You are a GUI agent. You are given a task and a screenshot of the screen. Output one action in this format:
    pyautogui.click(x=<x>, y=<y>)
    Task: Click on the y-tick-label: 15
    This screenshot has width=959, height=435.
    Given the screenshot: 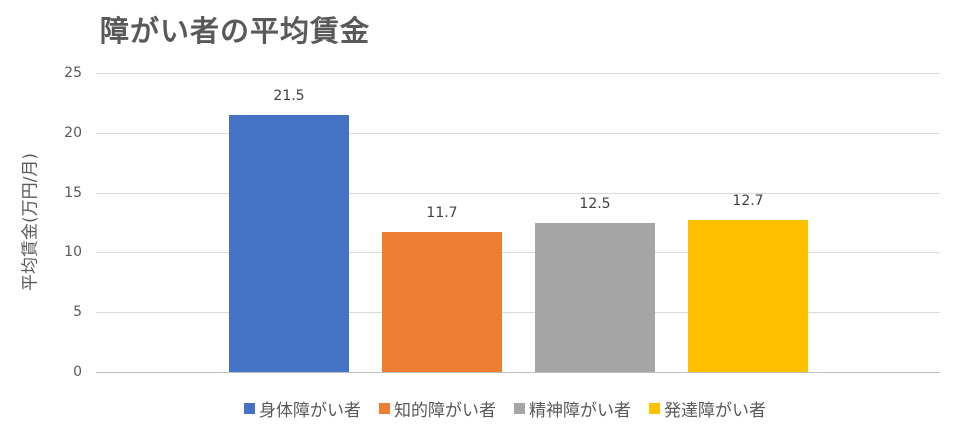 What is the action you would take?
    pyautogui.click(x=73, y=192)
    